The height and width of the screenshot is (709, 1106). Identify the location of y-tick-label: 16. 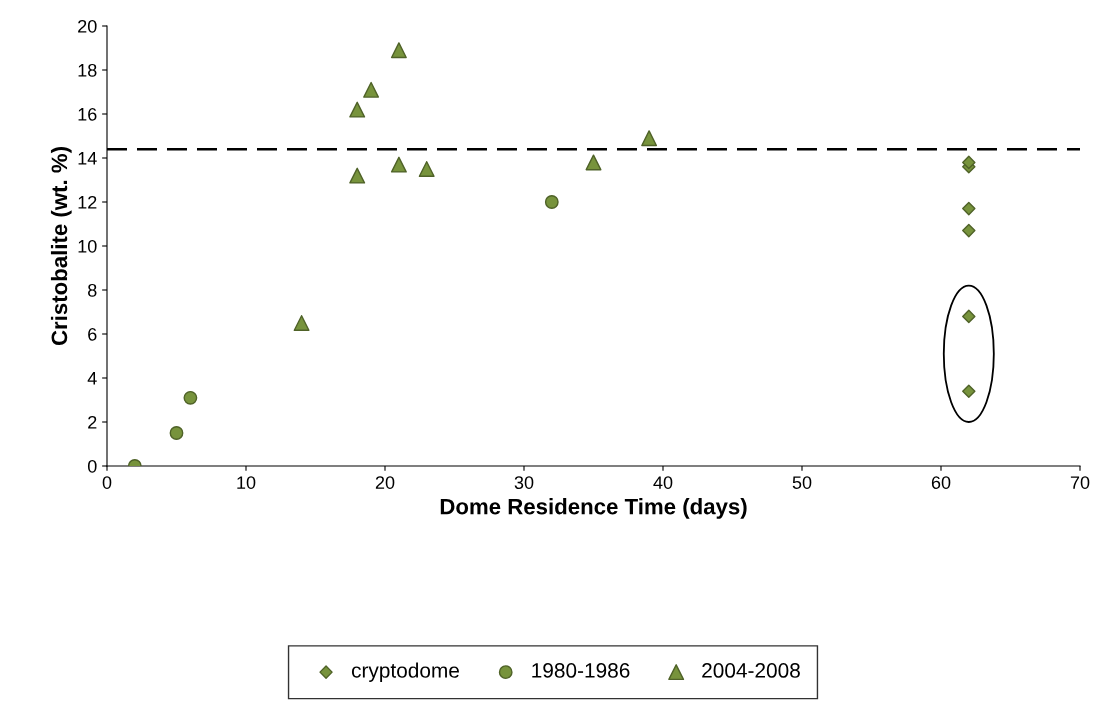
(87, 114).